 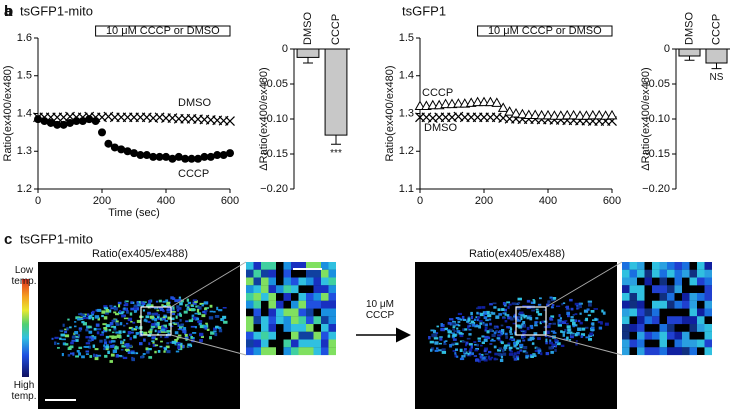 What do you see at coordinates (390, 113) in the screenshot?
I see `y-axis-label: Ratio(ex400/ex480)` at bounding box center [390, 113].